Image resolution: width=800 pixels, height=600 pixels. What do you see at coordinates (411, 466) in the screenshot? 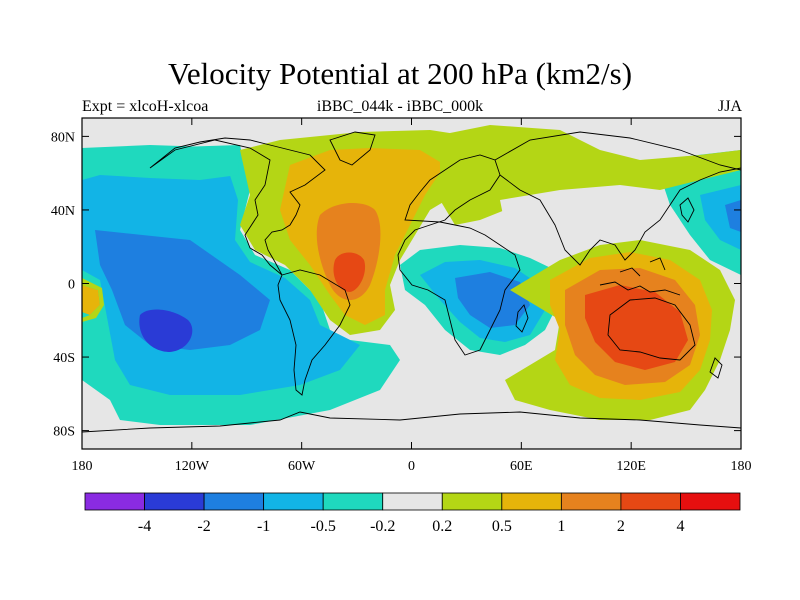
I see `lon-tick-label: 0` at bounding box center [411, 466].